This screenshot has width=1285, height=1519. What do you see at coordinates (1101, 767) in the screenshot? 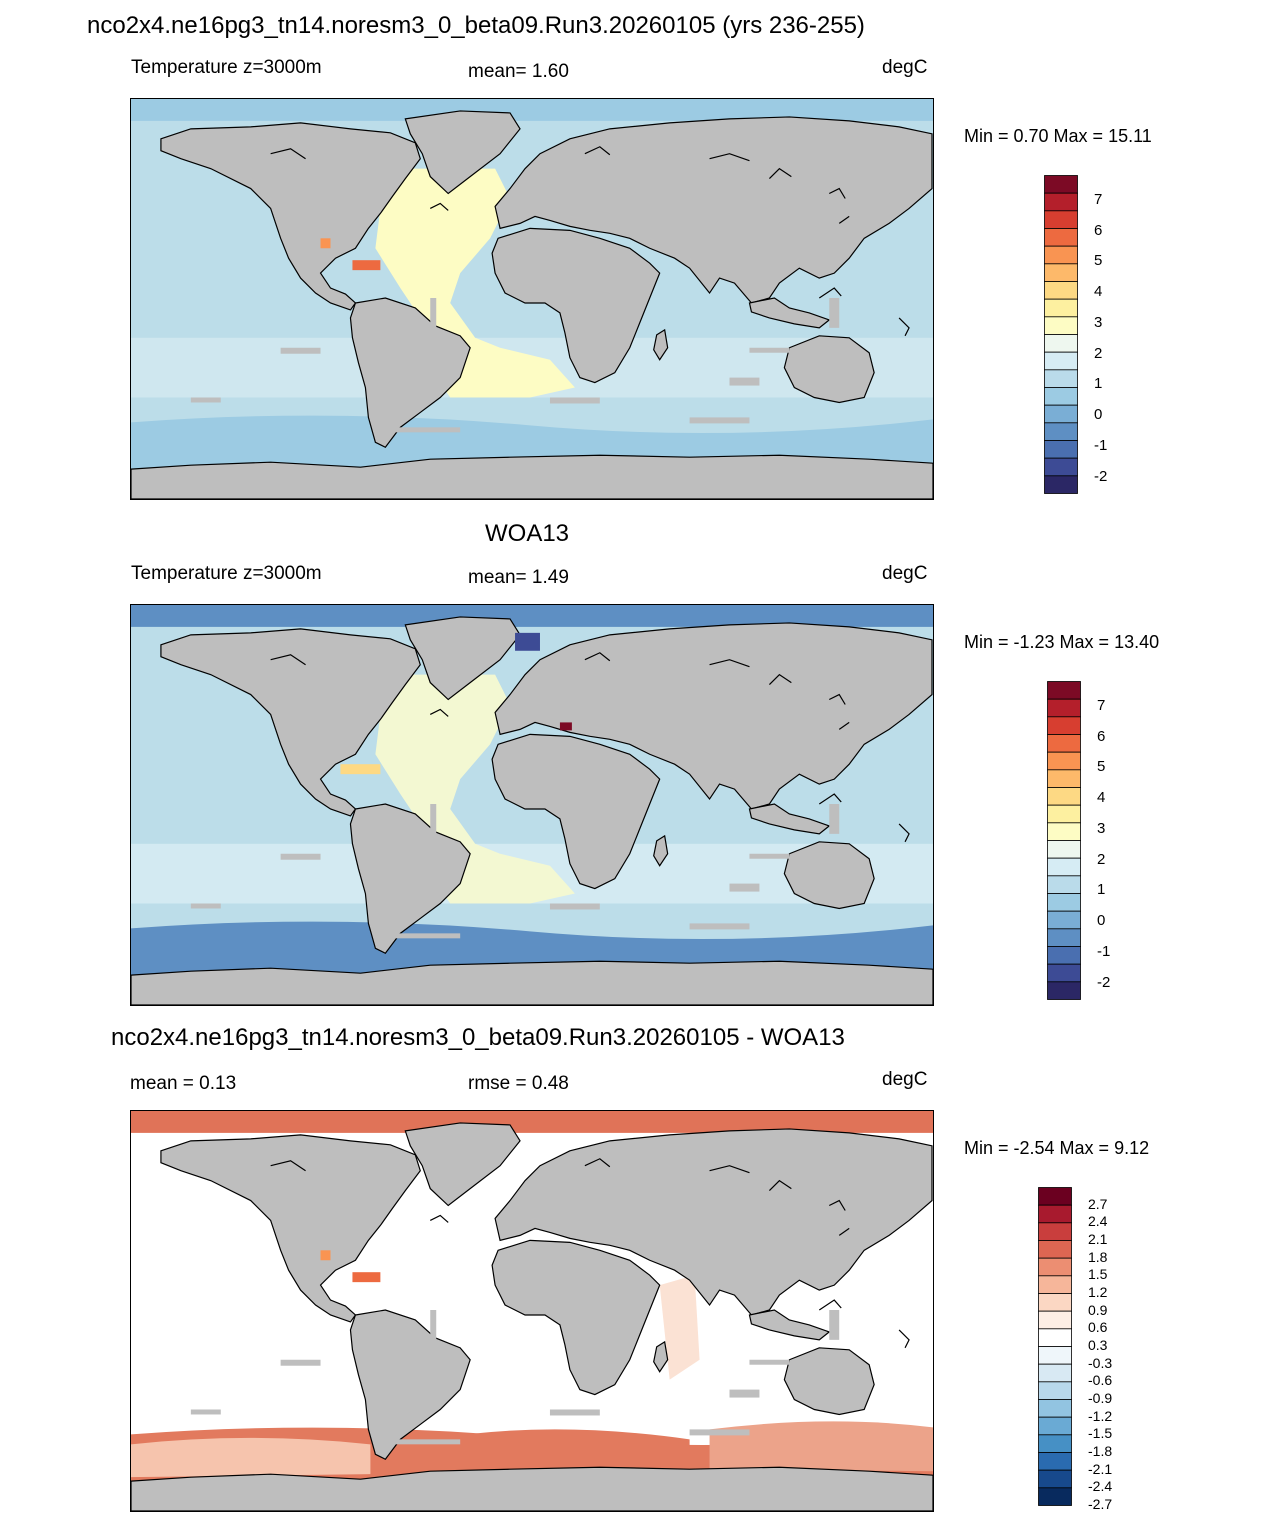
I see `colorbar-tick-label: 5` at bounding box center [1101, 767].